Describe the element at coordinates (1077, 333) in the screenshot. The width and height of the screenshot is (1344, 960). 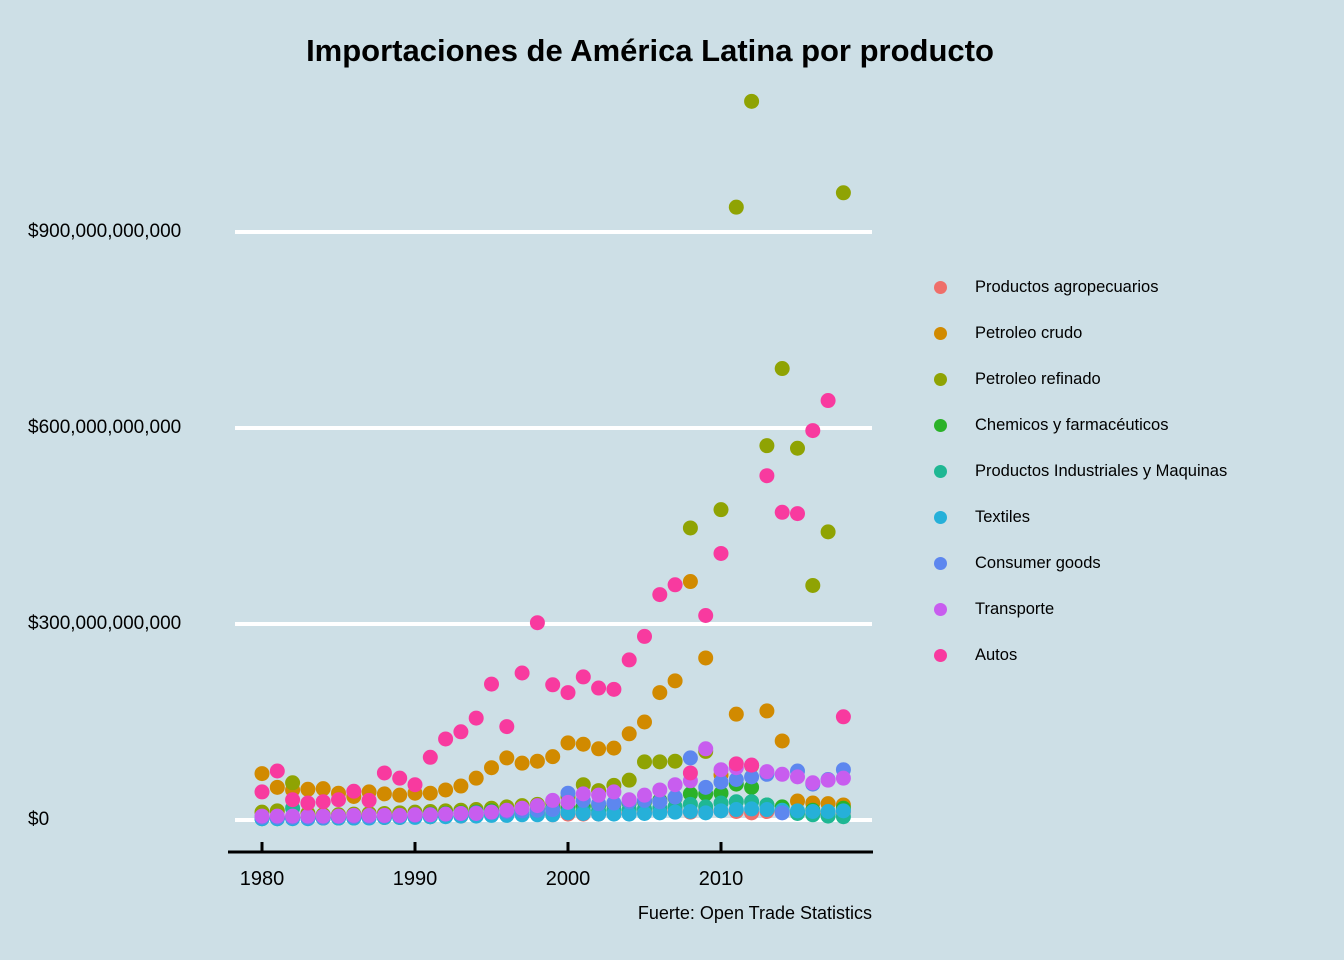
I see `legend-item: Petroleo crudo` at that location.